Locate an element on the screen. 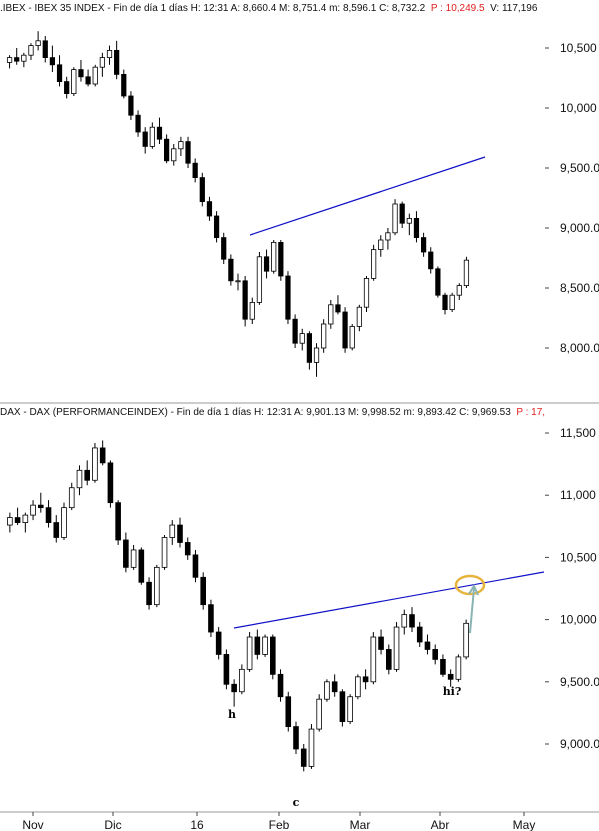 The width and height of the screenshot is (599, 831). pattern-annotation: hi? is located at coordinates (452, 691).